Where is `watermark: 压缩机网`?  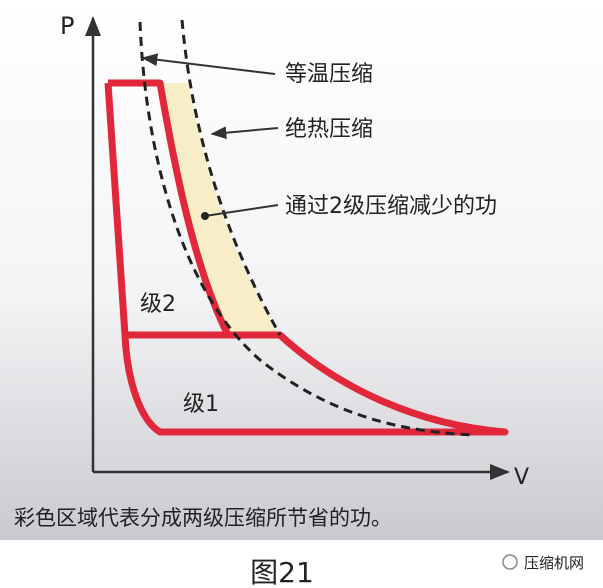 watermark: 压缩机网 is located at coordinates (554, 563).